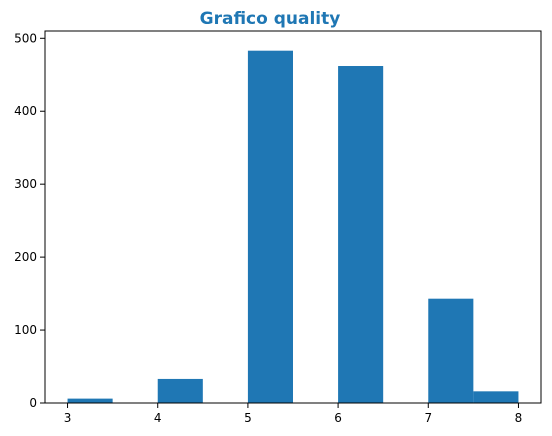 The image size is (552, 436). I want to click on x-tick-label: 5, so click(248, 418).